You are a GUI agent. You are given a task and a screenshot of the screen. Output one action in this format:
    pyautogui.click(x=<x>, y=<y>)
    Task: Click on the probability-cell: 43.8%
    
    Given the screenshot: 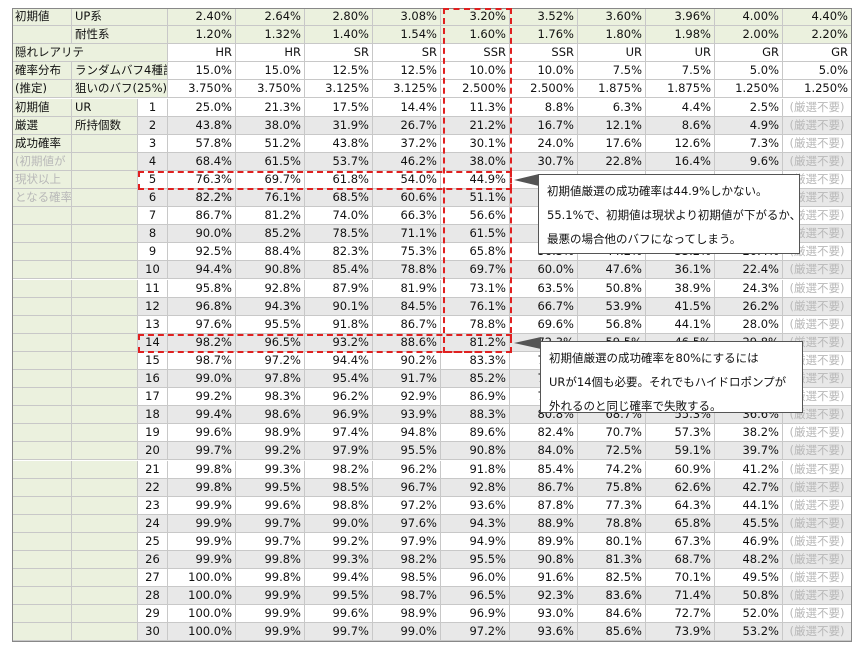 What is the action you would take?
    pyautogui.click(x=202, y=125)
    